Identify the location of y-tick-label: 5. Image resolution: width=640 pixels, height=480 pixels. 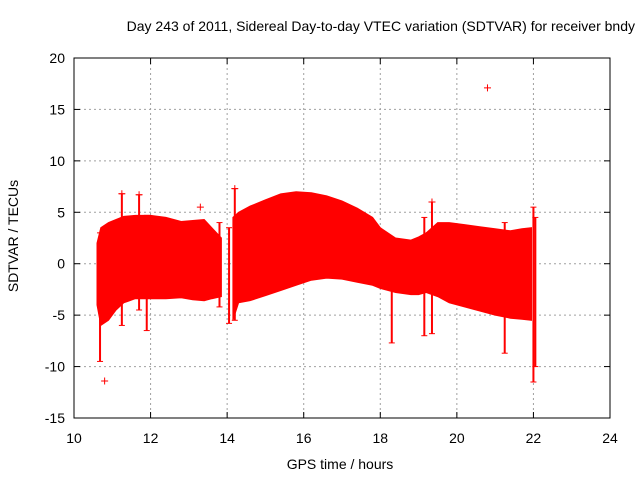
(61, 212).